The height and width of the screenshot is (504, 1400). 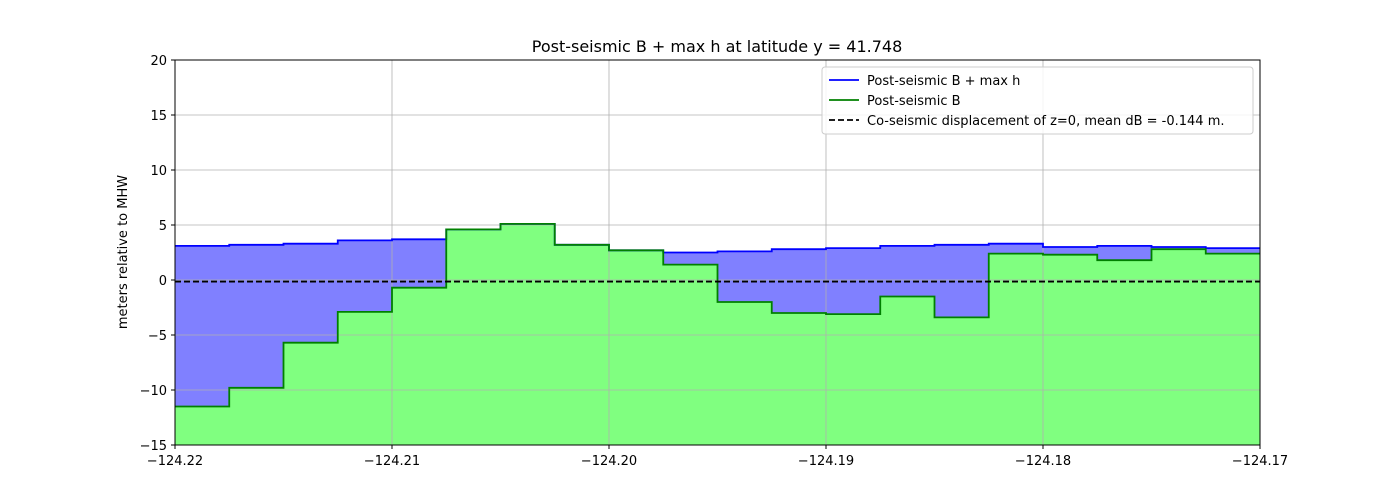 I want to click on x-tick-label: −124.19, so click(x=826, y=461).